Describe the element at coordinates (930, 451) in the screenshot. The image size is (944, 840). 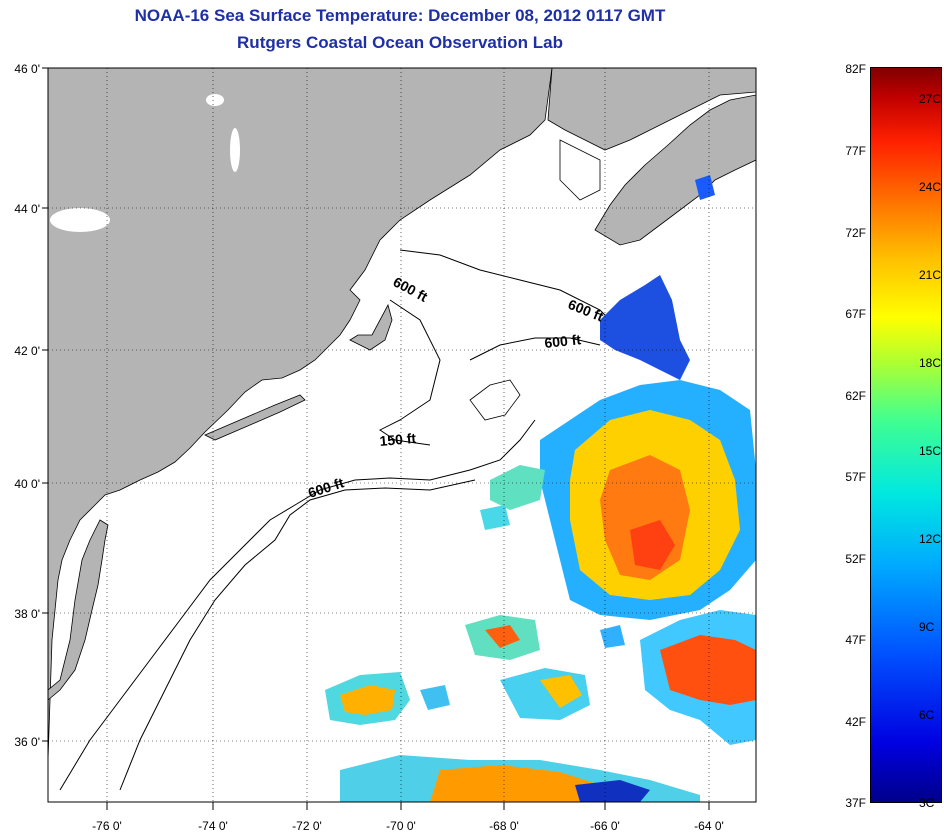
I see `colorbar-label-c: 15C` at that location.